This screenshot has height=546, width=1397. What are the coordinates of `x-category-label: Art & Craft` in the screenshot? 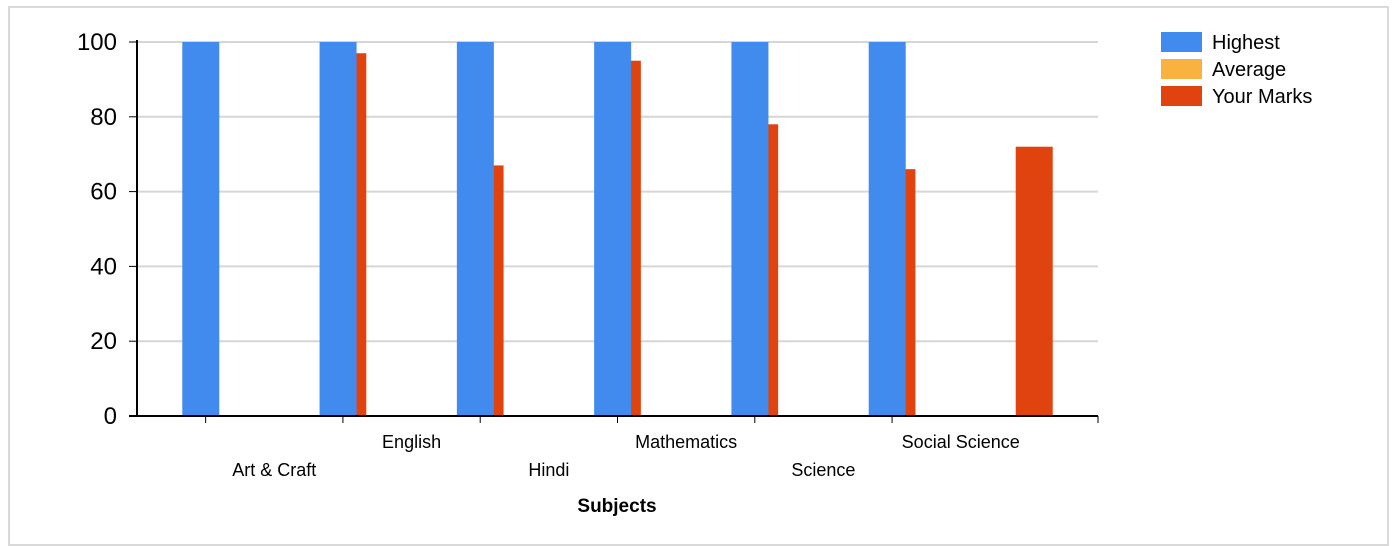 It's located at (274, 470).